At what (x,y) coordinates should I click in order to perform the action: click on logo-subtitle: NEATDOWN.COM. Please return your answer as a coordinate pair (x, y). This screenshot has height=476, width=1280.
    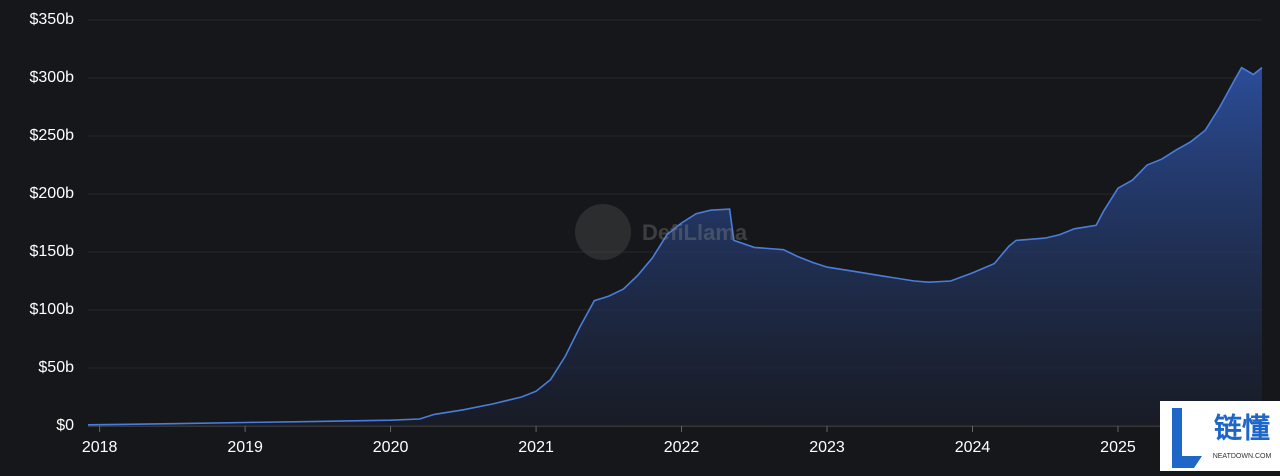
    Looking at the image, I should click on (1242, 456).